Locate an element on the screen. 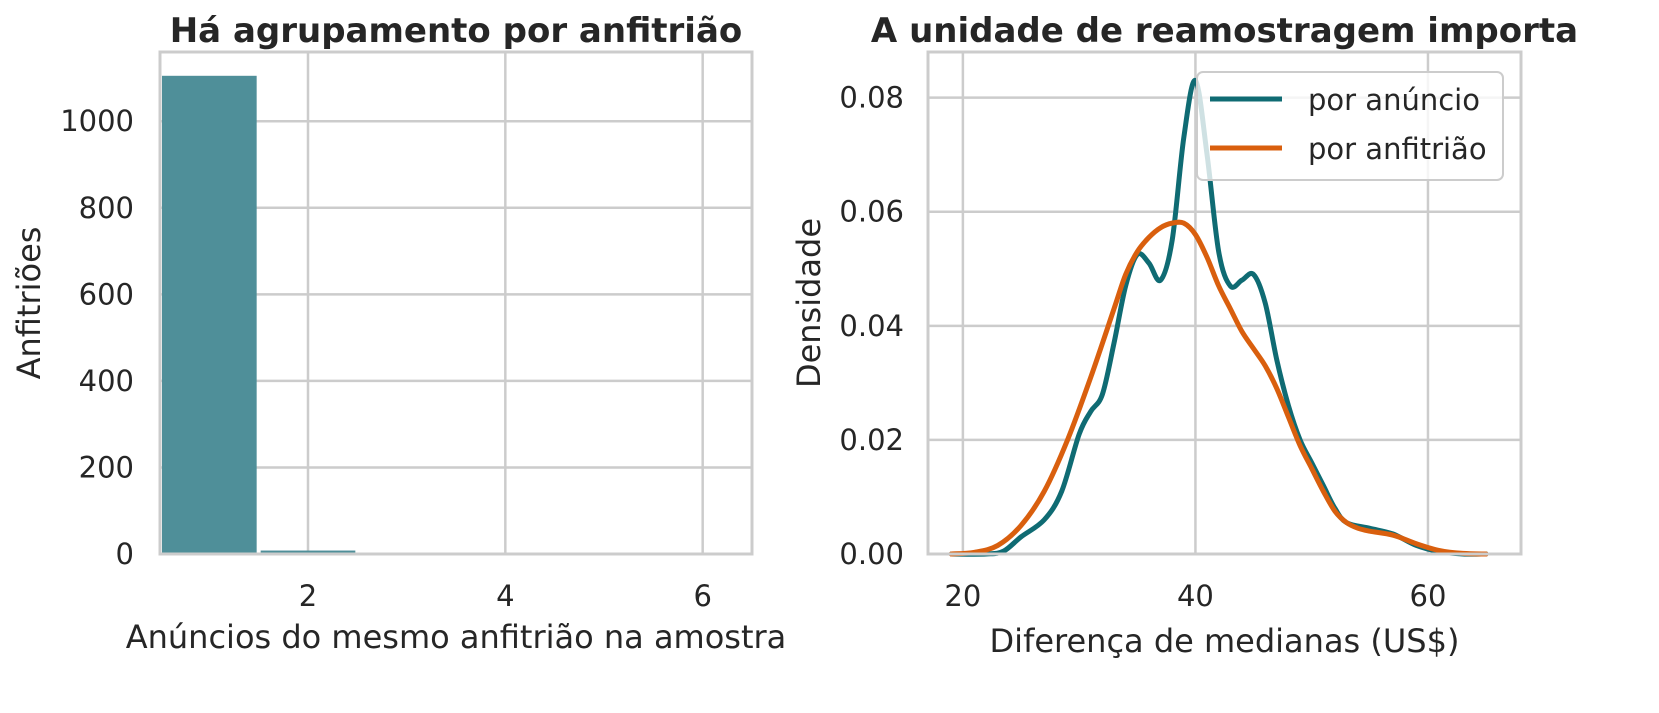 The width and height of the screenshot is (1659, 713). right-y-tick-label: 0.08 is located at coordinates (871, 98).